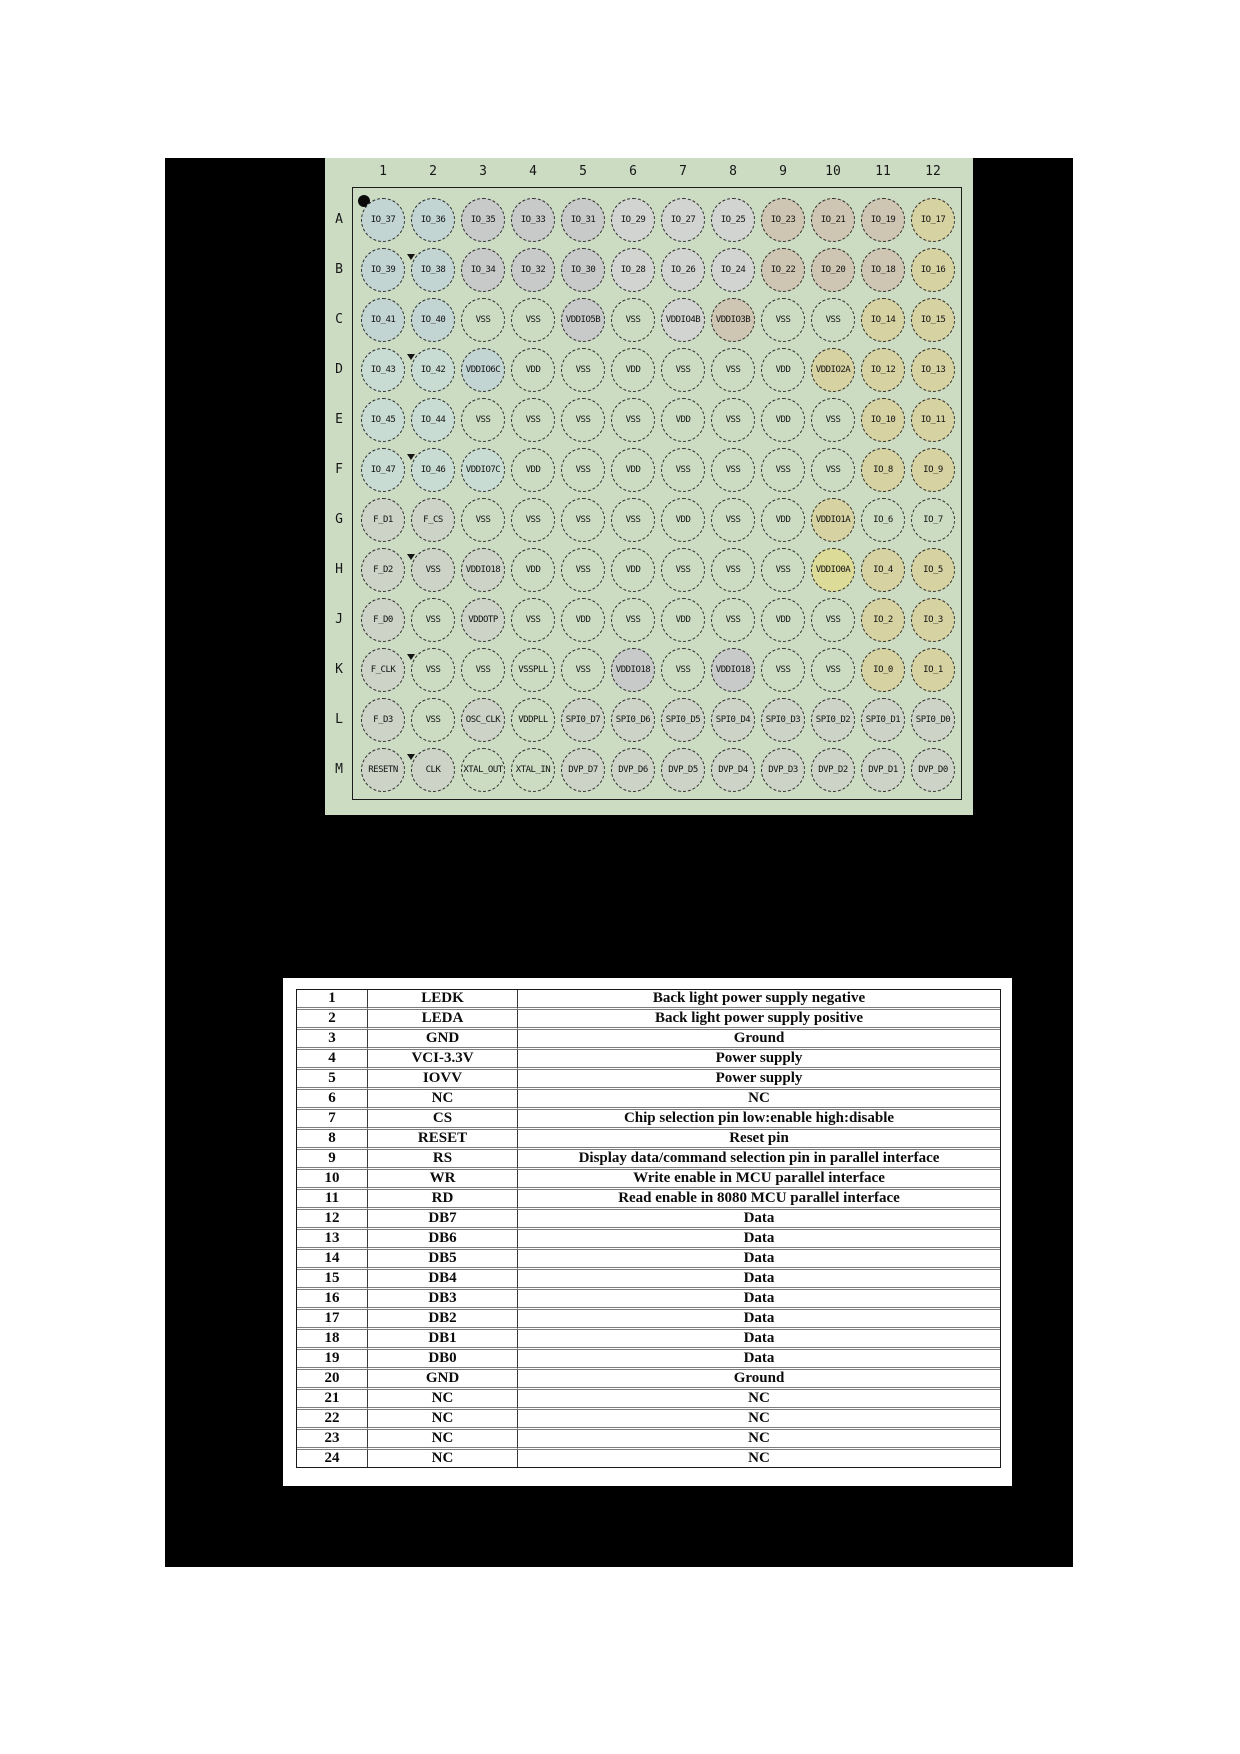 Image resolution: width=1240 pixels, height=1754 pixels. Describe the element at coordinates (648, 1340) in the screenshot. I see `table-row: 18 DB1 Data` at that location.